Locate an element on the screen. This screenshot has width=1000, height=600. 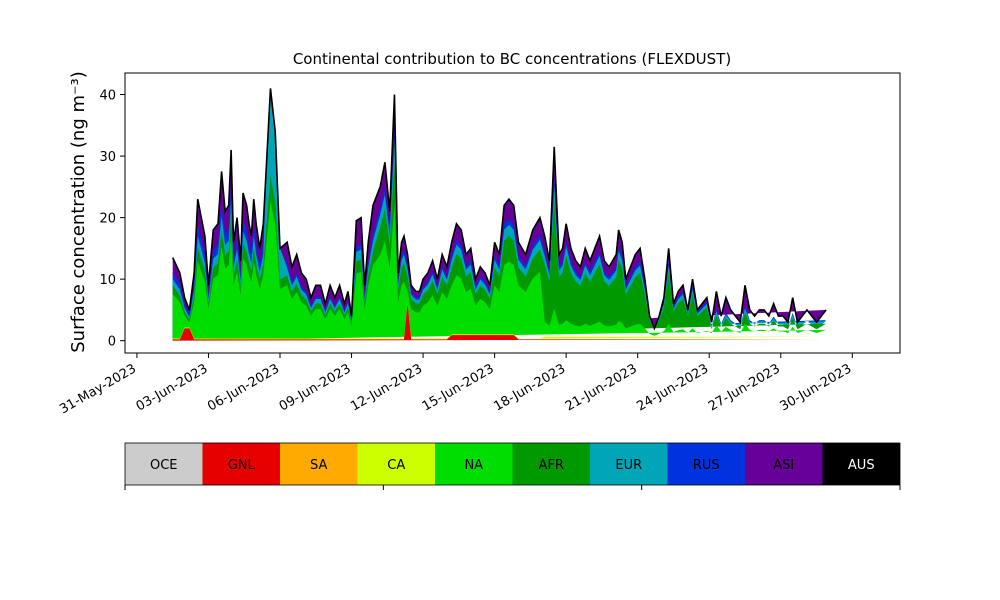
x-tick-label: 03-Jun-2023 is located at coordinates (172, 387).